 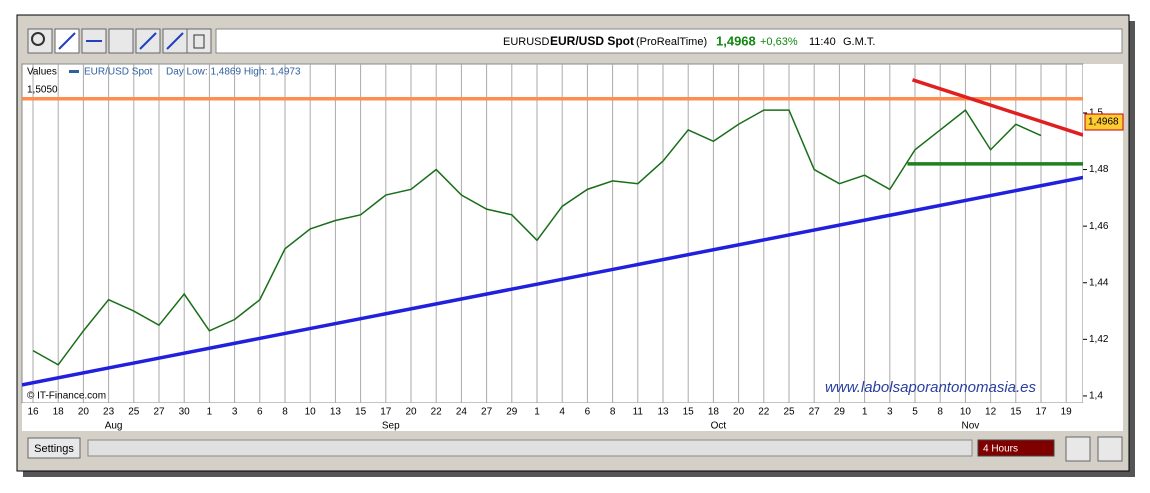 I want to click on instrument: EUR/USD Spot, so click(x=592, y=41).